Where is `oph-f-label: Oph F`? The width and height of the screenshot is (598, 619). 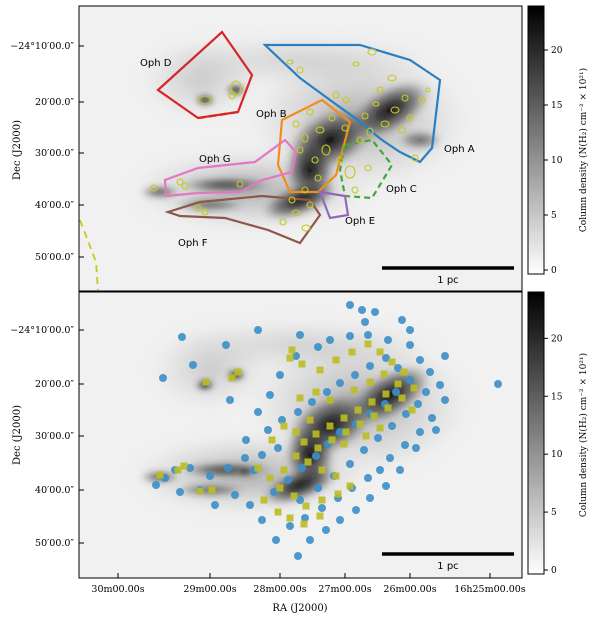 oph-f-label: Oph F is located at coordinates (193, 243).